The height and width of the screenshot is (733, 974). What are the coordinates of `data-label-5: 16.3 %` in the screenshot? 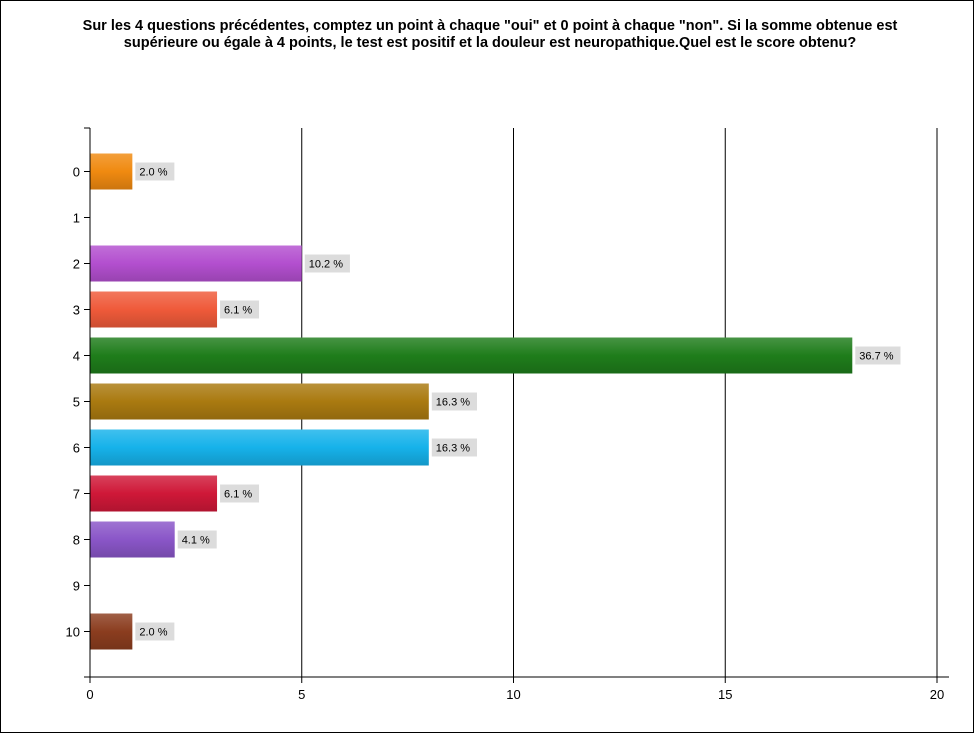 It's located at (453, 403).